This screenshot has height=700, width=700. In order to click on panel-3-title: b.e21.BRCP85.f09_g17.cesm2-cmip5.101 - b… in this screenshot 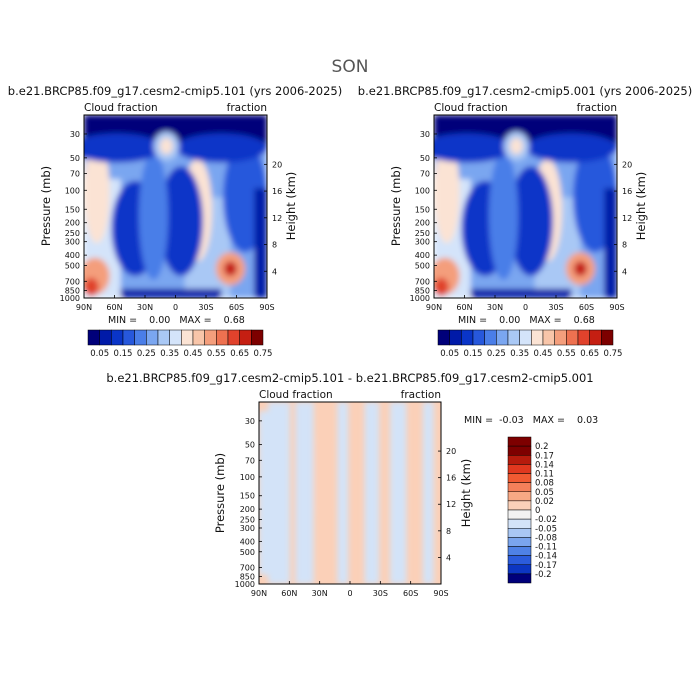, I will do `click(349, 378)`.